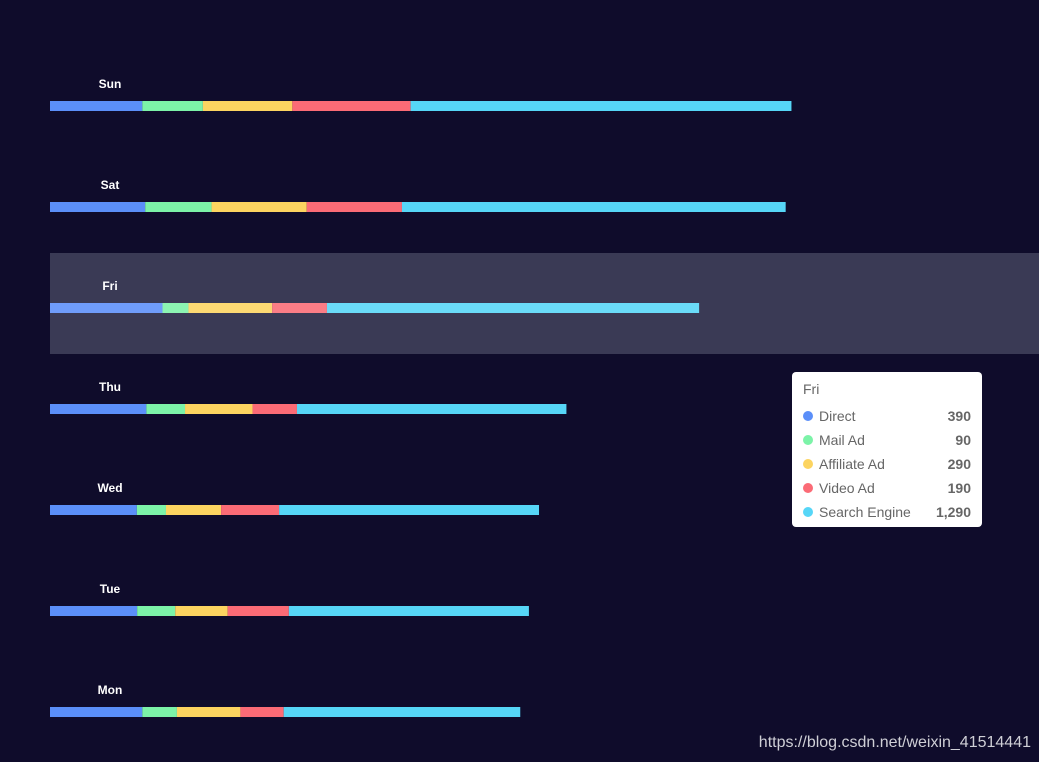  I want to click on category-label-sat: Sat, so click(110, 185).